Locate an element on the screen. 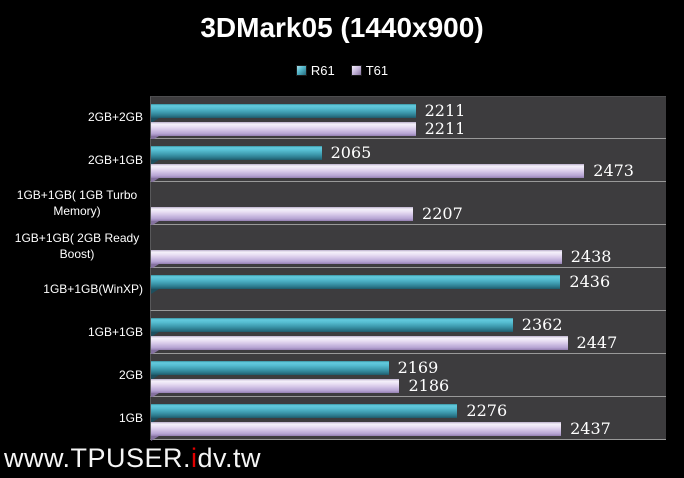  category-band: 2169 2186 is located at coordinates (408, 375).